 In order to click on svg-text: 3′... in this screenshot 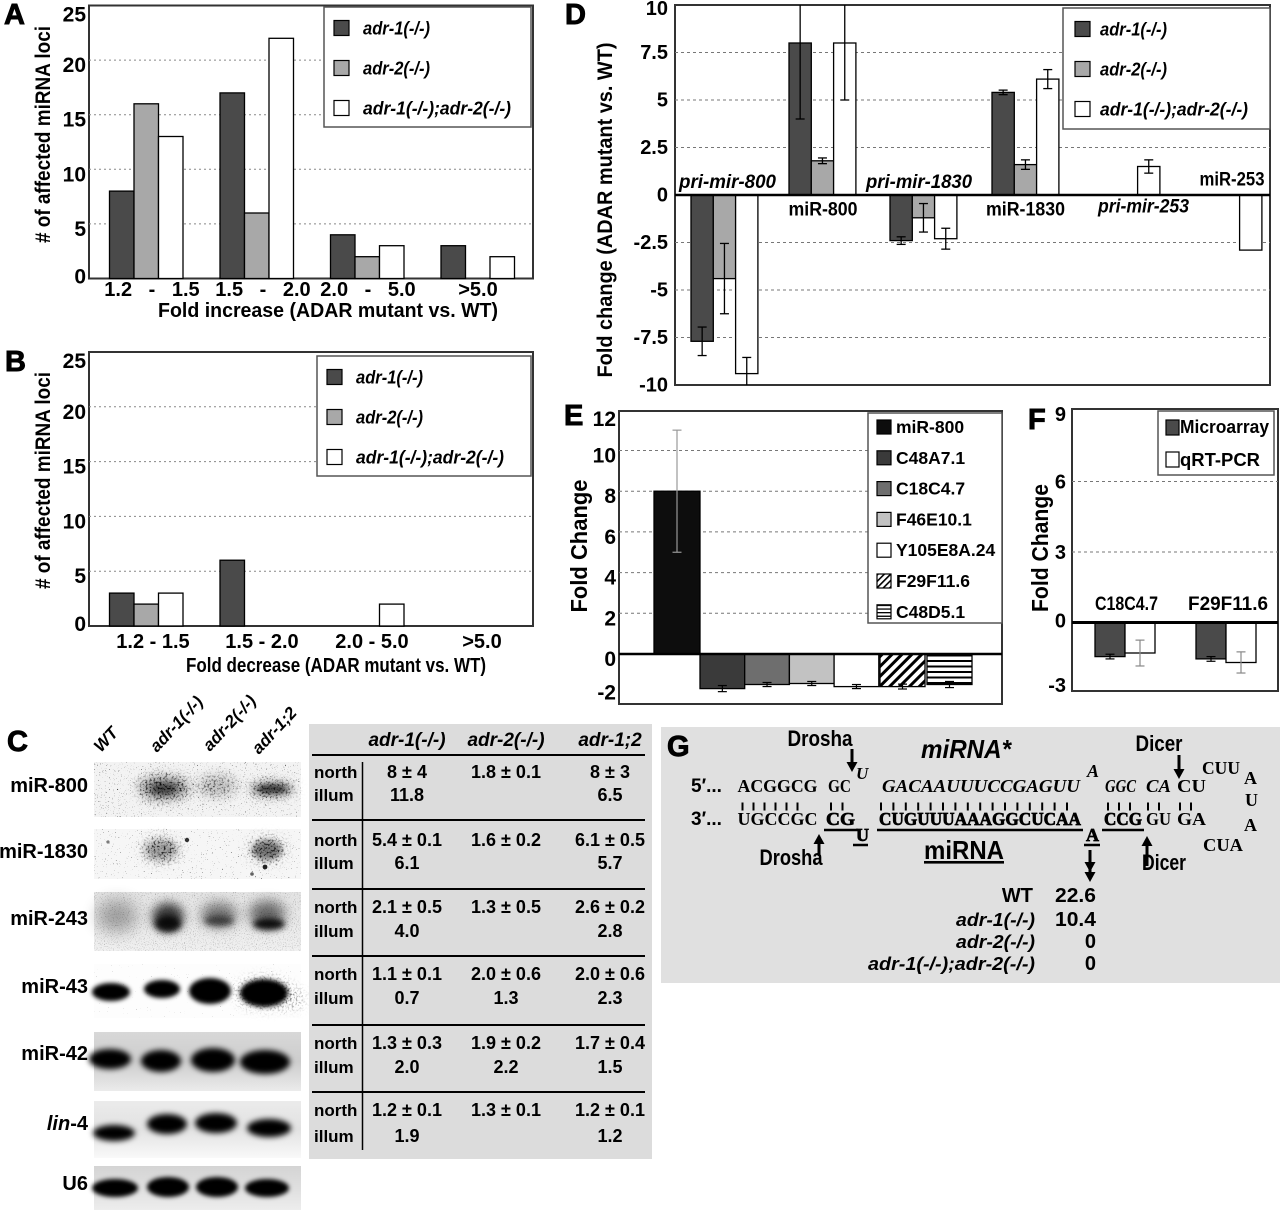, I will do `click(706, 819)`.